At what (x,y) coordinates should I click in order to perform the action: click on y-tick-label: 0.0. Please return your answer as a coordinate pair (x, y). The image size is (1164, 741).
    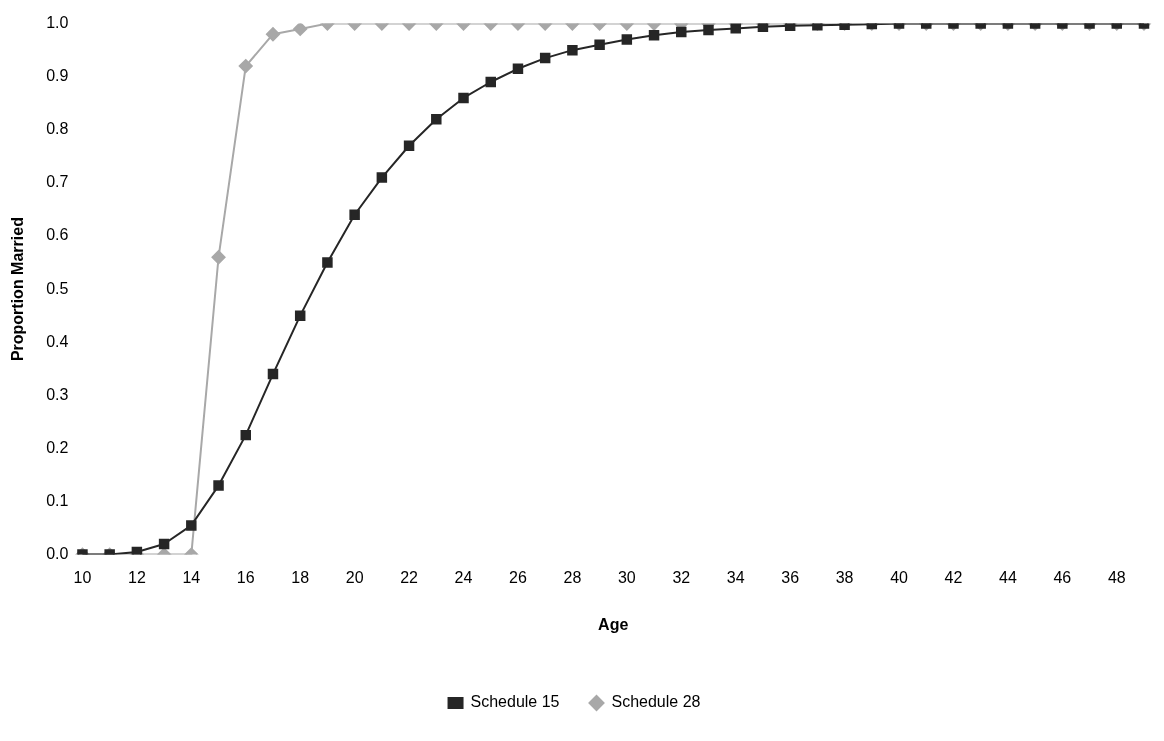
    Looking at the image, I should click on (57, 554).